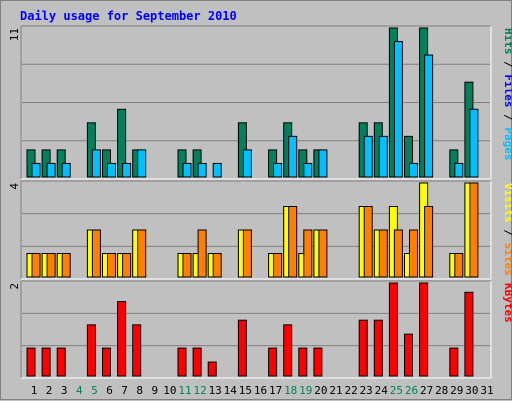 The height and width of the screenshot is (401, 512). I want to click on side-label-3: KBytes, so click(507, 303).